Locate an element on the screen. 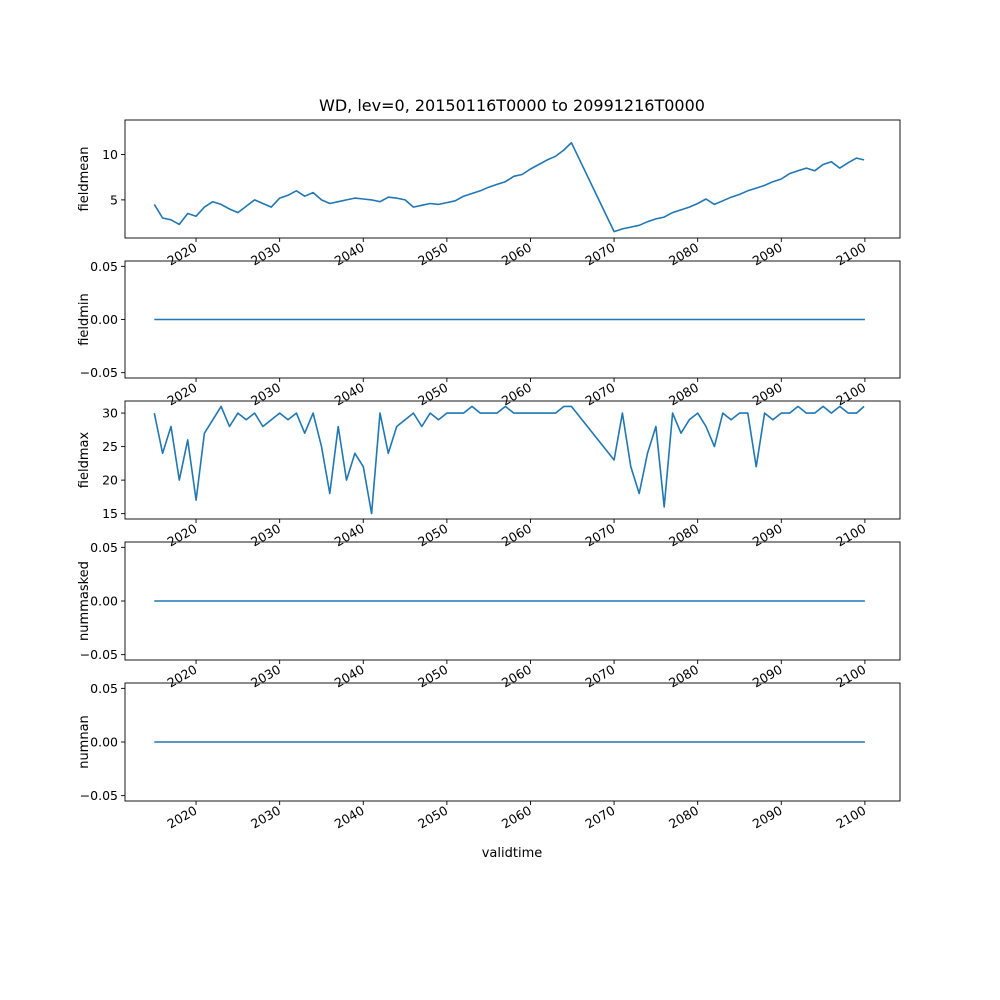  y-tick-label-nummasked: 0.00 is located at coordinates (104, 601).